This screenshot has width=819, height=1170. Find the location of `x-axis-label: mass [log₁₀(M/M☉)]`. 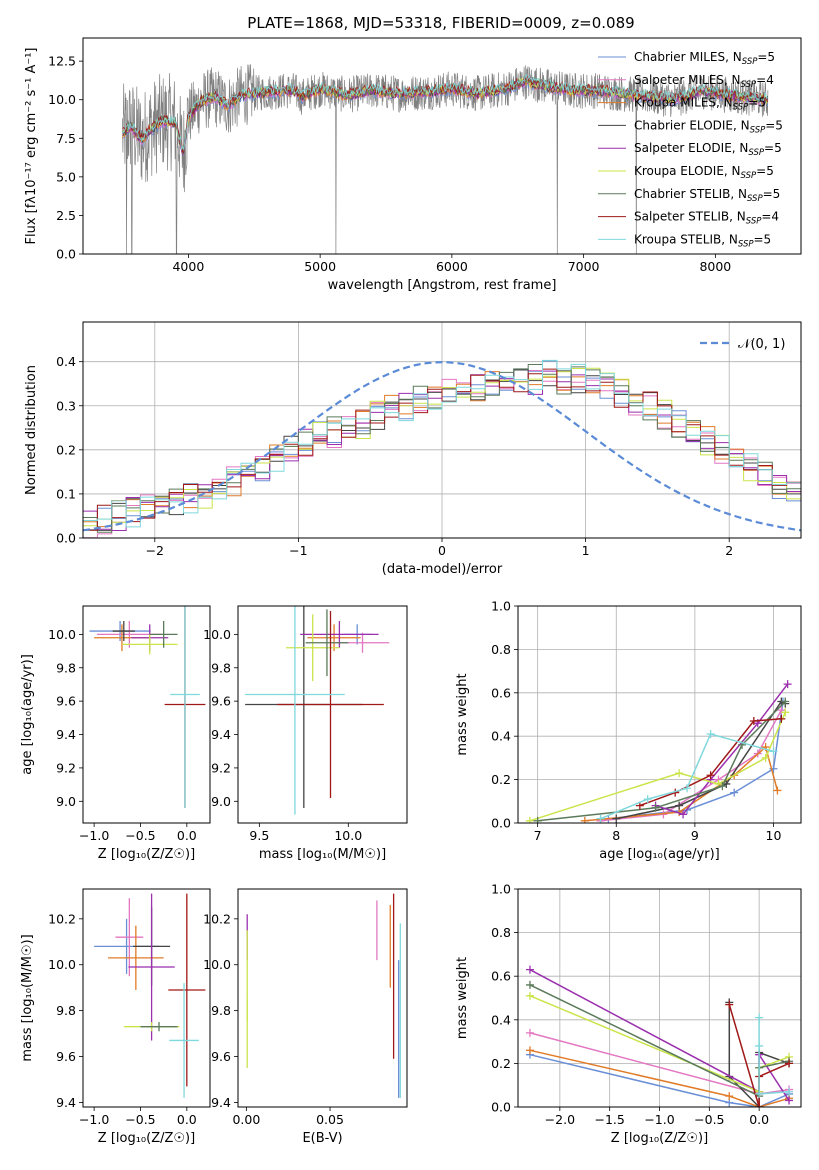

x-axis-label: mass [log₁₀(M/M☉)] is located at coordinates (322, 854).